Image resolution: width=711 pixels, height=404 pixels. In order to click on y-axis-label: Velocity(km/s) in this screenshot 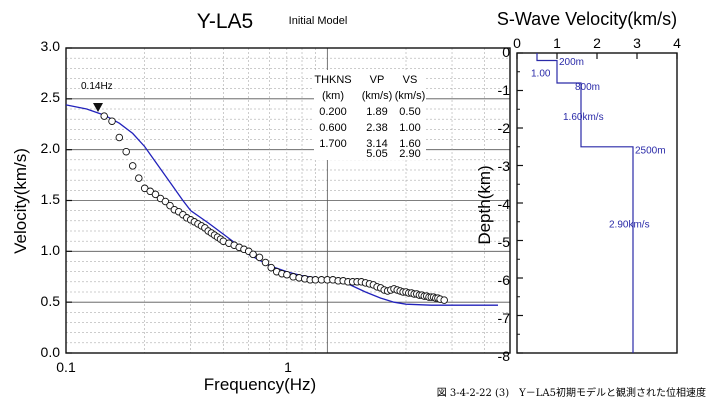, I will do `click(20, 201)`.